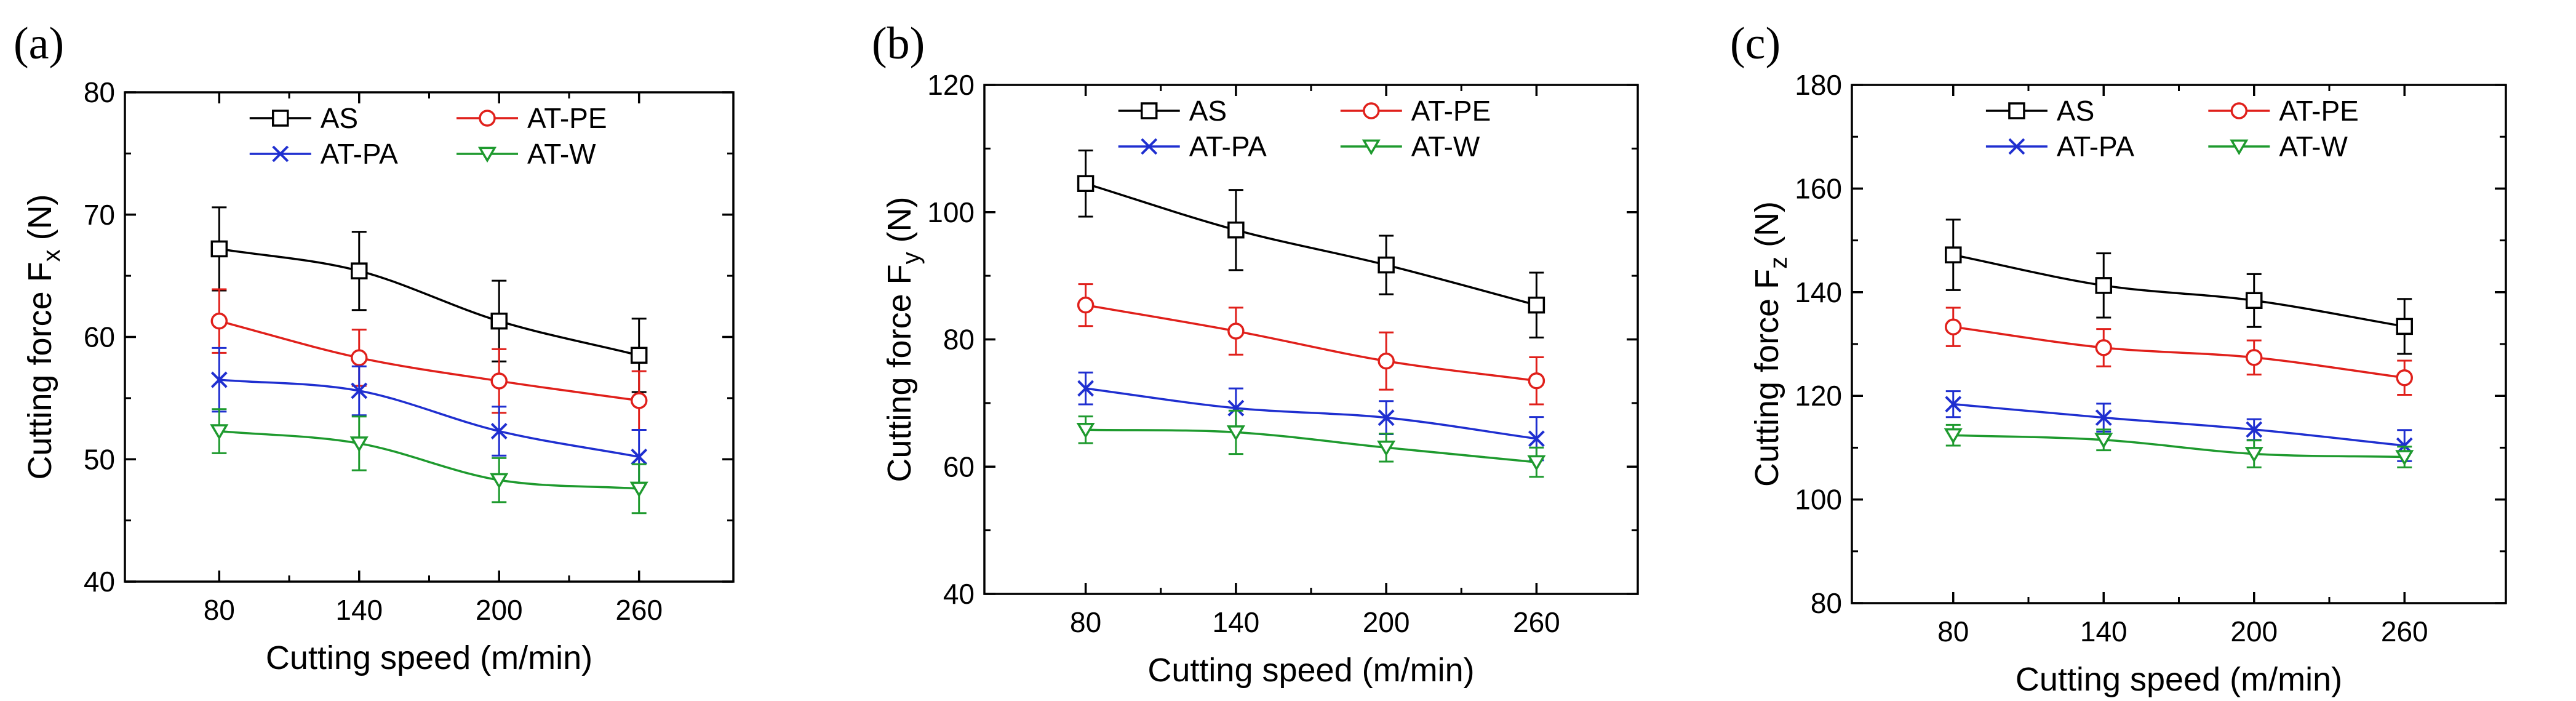 The width and height of the screenshot is (2576, 701). What do you see at coordinates (959, 467) in the screenshot?
I see `y-tick-label: 60` at bounding box center [959, 467].